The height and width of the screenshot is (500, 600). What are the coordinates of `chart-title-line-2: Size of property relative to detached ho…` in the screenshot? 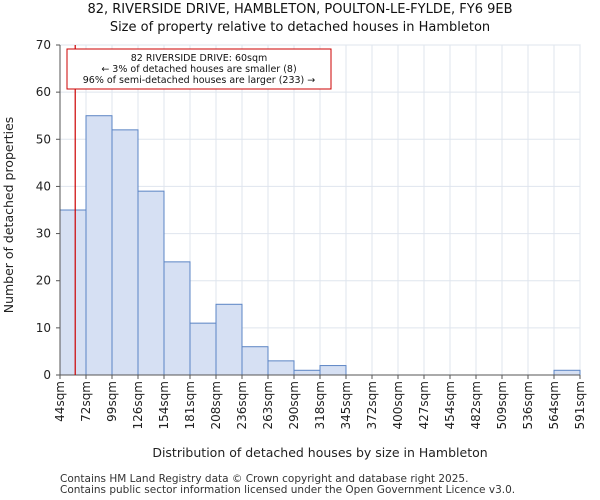 It's located at (300, 27).